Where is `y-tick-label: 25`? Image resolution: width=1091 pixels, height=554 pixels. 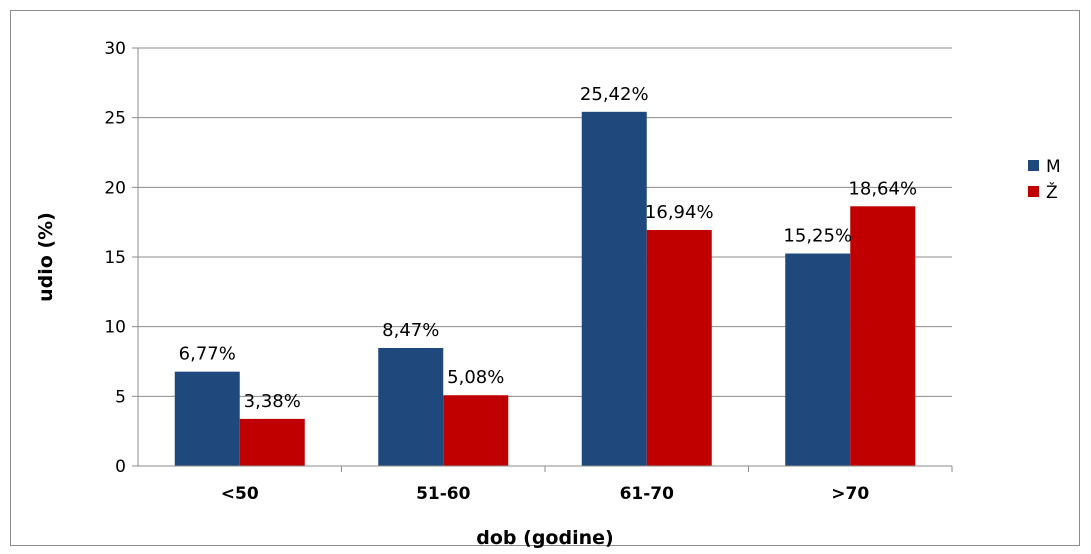 y-tick-label: 25 is located at coordinates (115, 119).